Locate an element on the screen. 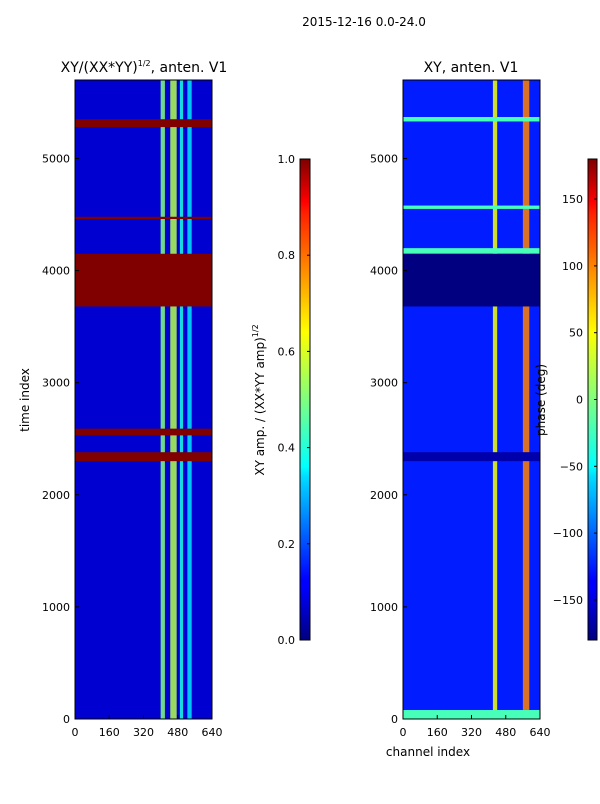  colorbar-tick-label: 0.4 is located at coordinates (287, 448).